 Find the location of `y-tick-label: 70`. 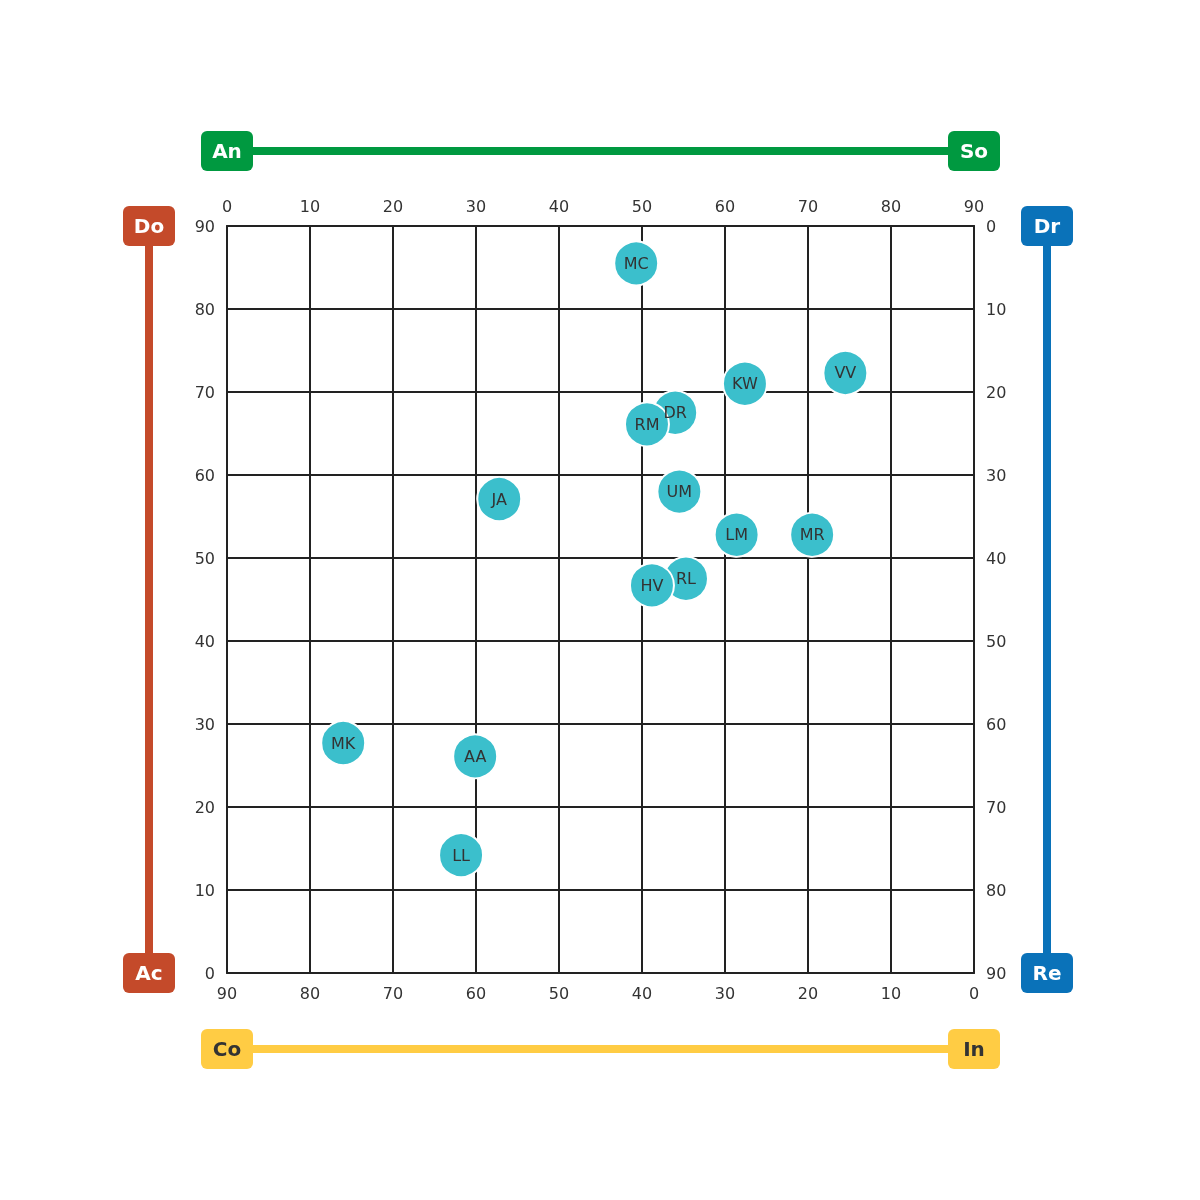

y-tick-label: 70 is located at coordinates (204, 392).